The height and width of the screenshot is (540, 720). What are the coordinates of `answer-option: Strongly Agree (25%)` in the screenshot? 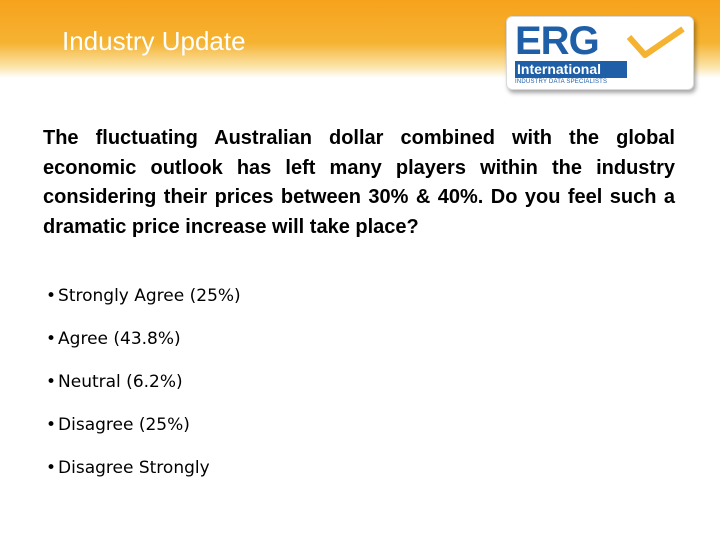 It's located at (143, 302).